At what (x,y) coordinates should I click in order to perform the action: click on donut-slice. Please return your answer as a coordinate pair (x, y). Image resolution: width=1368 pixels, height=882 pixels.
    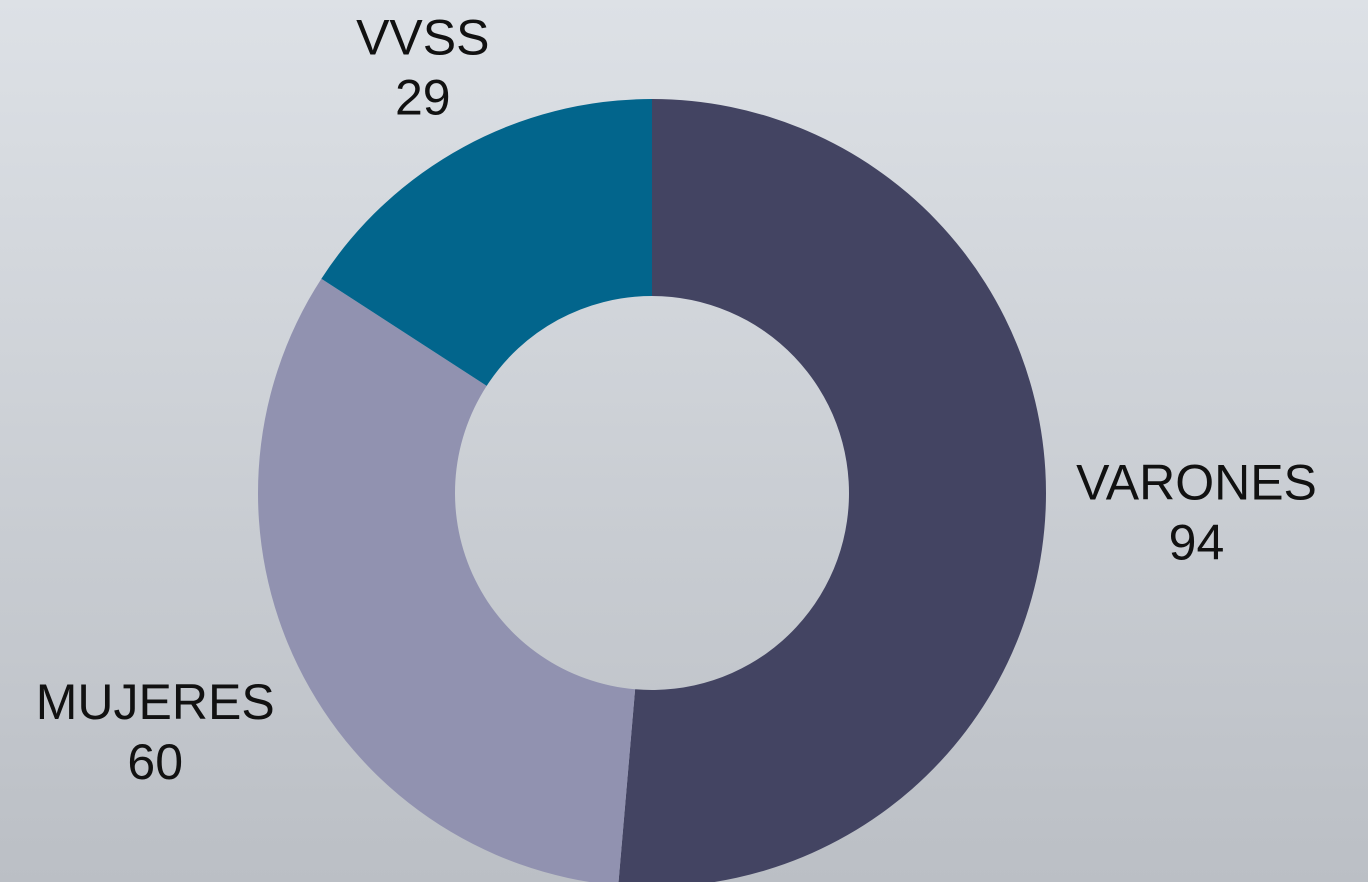
    Looking at the image, I should click on (486, 242).